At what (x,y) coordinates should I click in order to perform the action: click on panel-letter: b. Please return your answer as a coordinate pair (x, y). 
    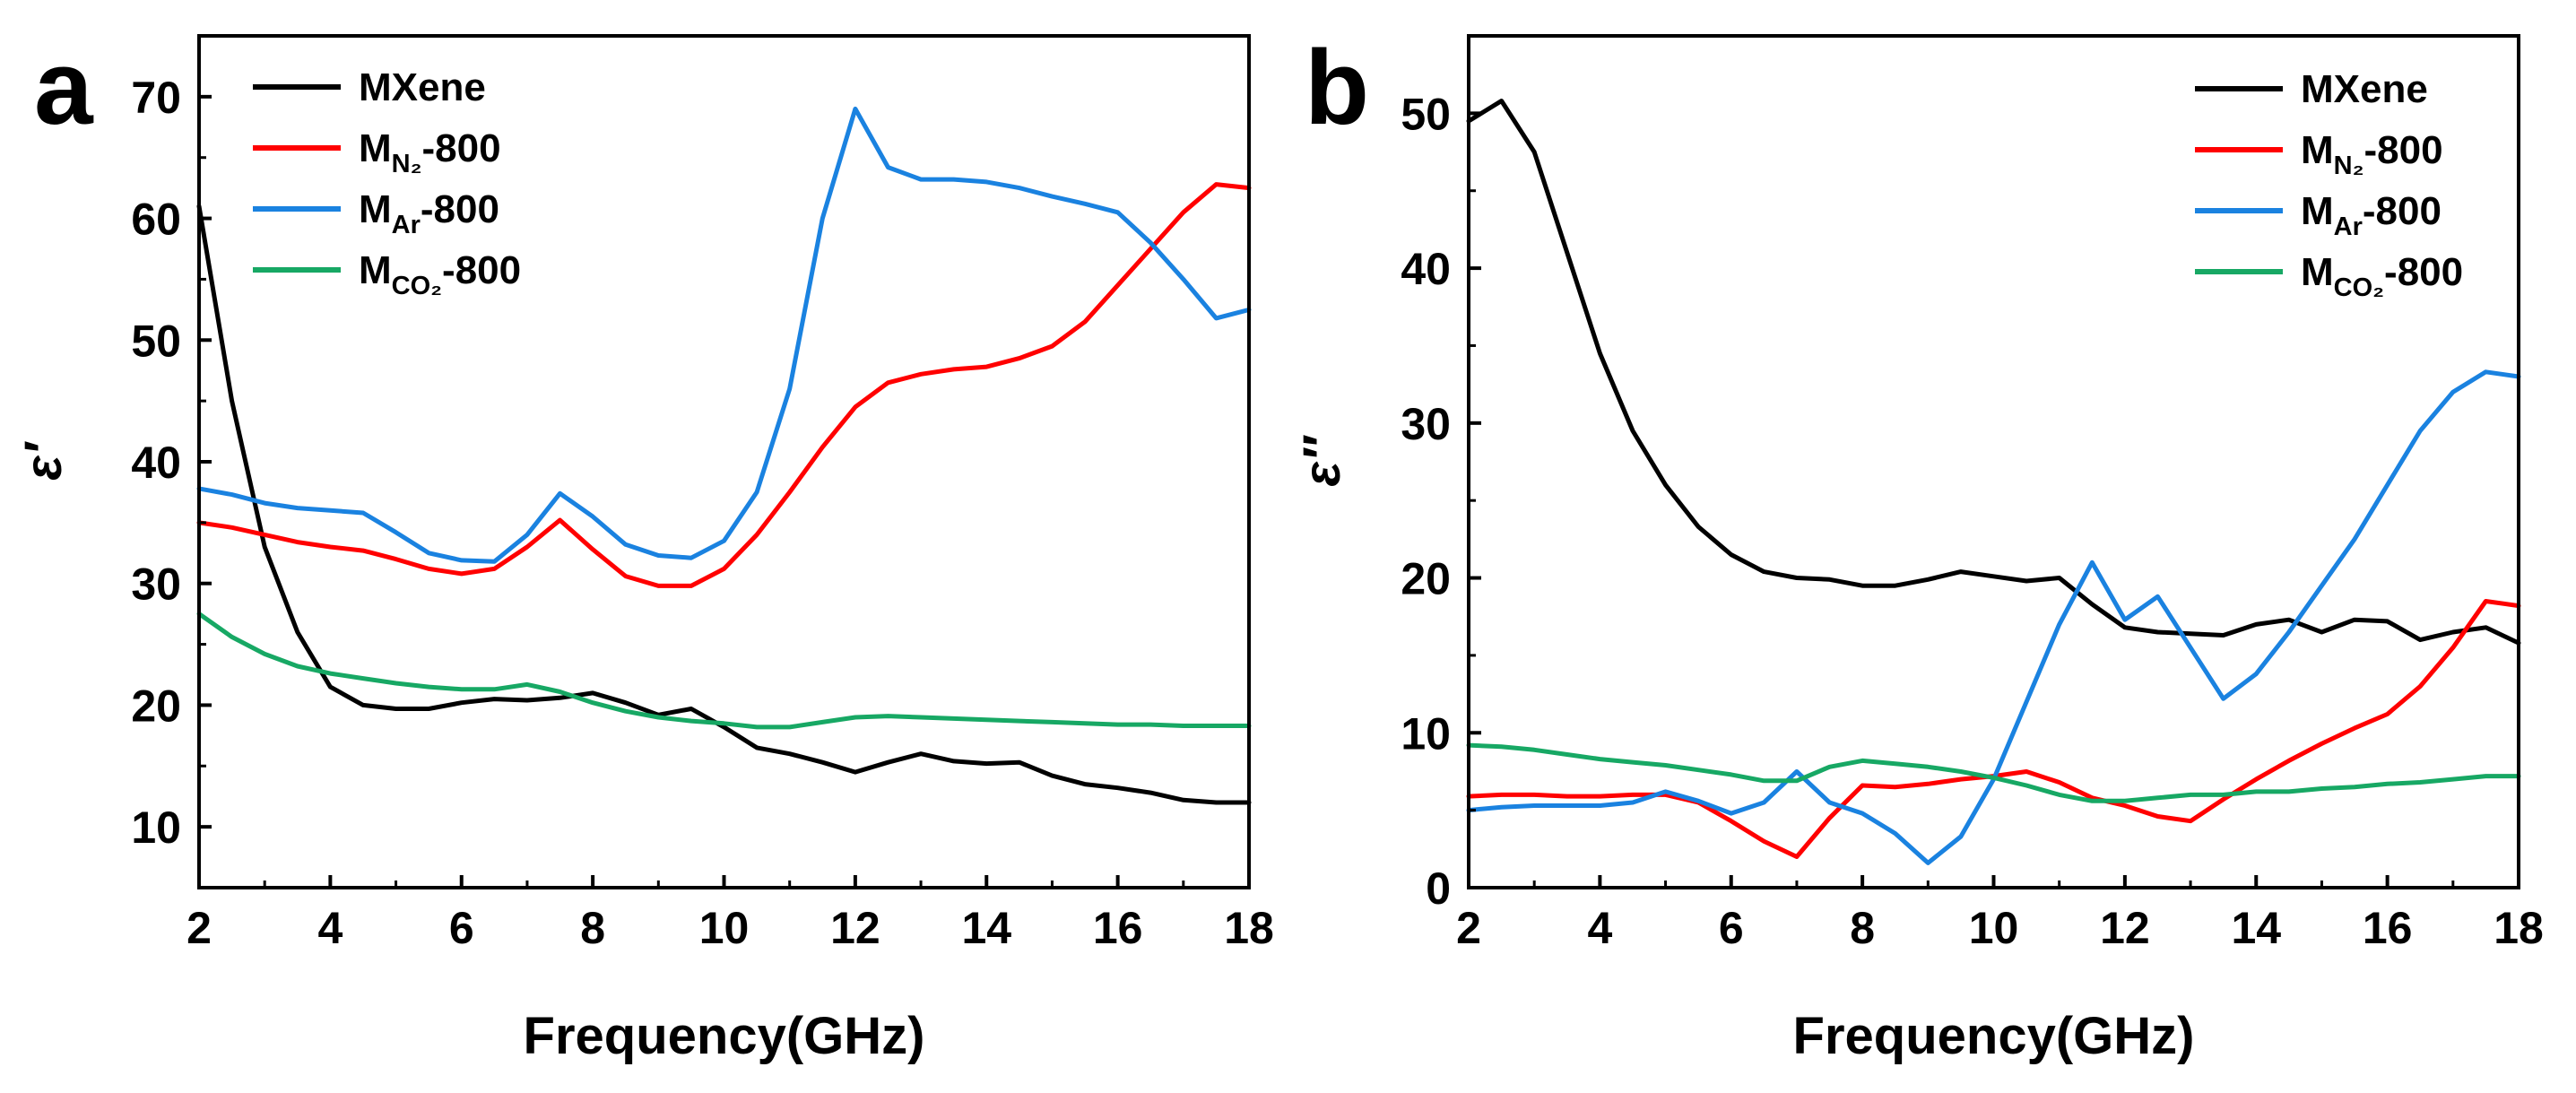
    Looking at the image, I should click on (1337, 88).